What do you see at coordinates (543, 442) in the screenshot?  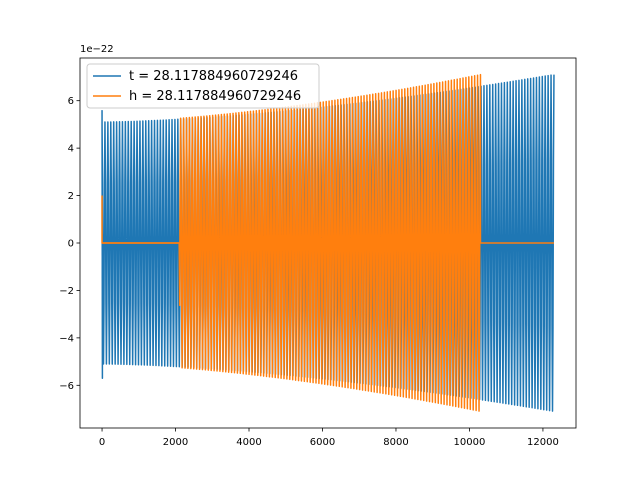 I see `x-tick-label: 12000` at bounding box center [543, 442].